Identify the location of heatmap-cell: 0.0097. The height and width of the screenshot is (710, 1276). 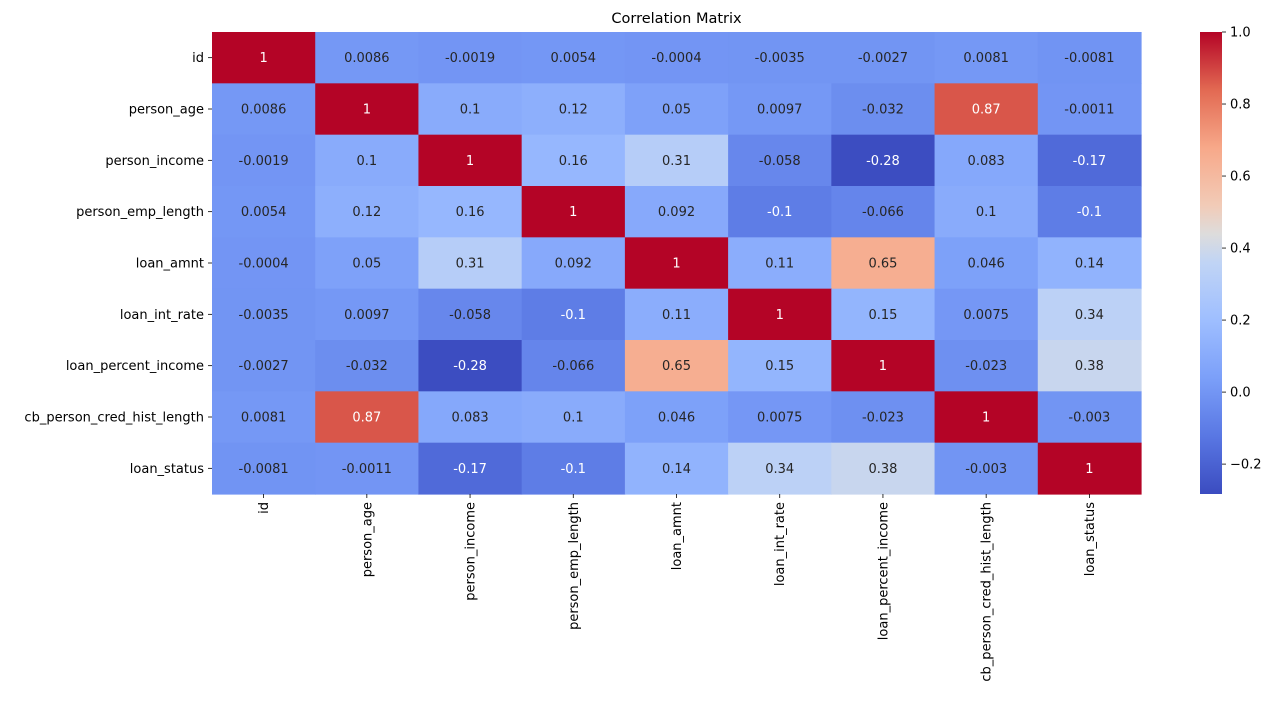
(367, 314).